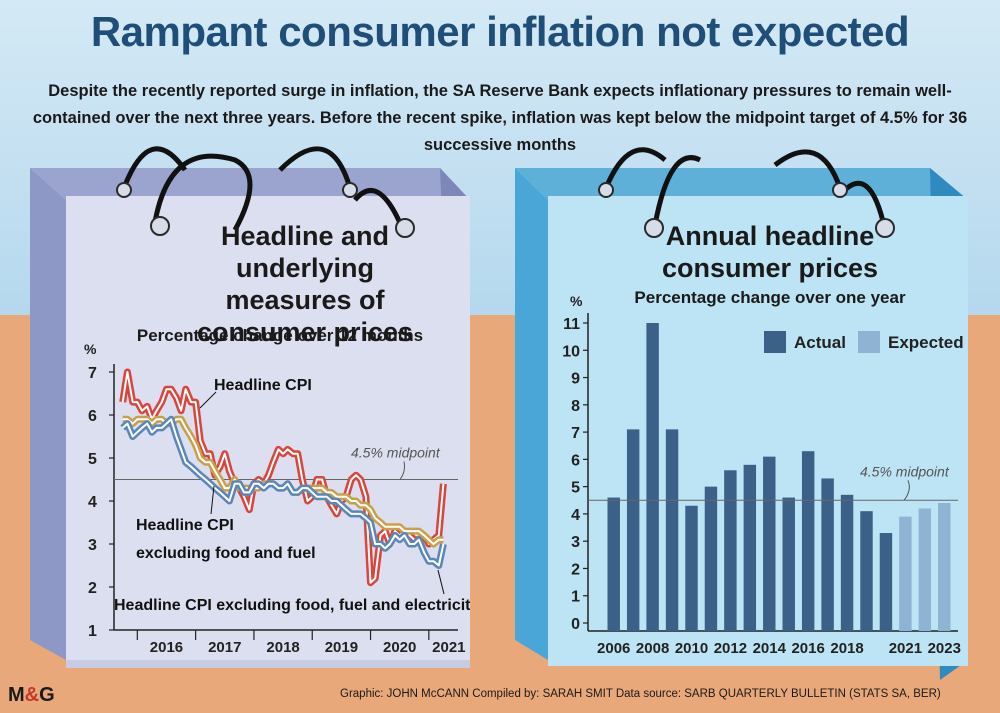 This screenshot has height=713, width=1000. What do you see at coordinates (280, 335) in the screenshot?
I see `left-chart-subtitle: Percentage change over 12 months` at bounding box center [280, 335].